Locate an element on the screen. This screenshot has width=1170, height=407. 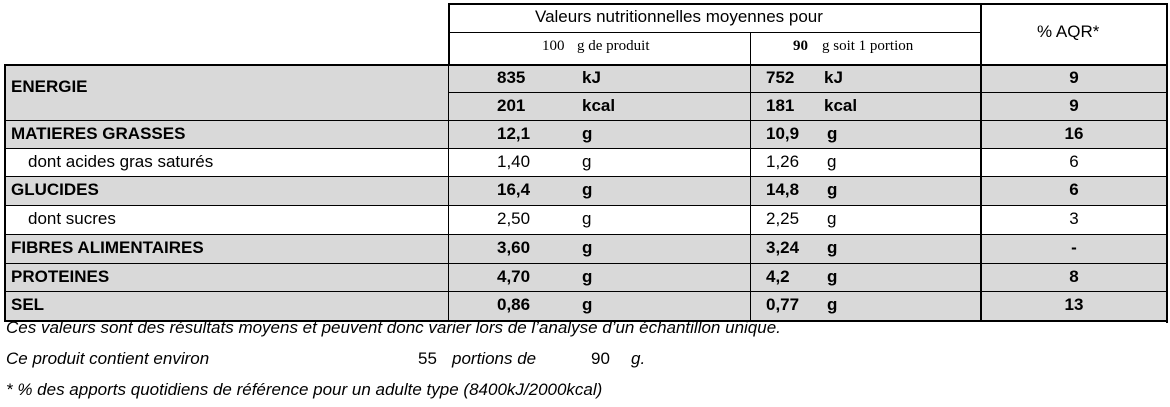
value-per-100g: 835 is located at coordinates (511, 77).